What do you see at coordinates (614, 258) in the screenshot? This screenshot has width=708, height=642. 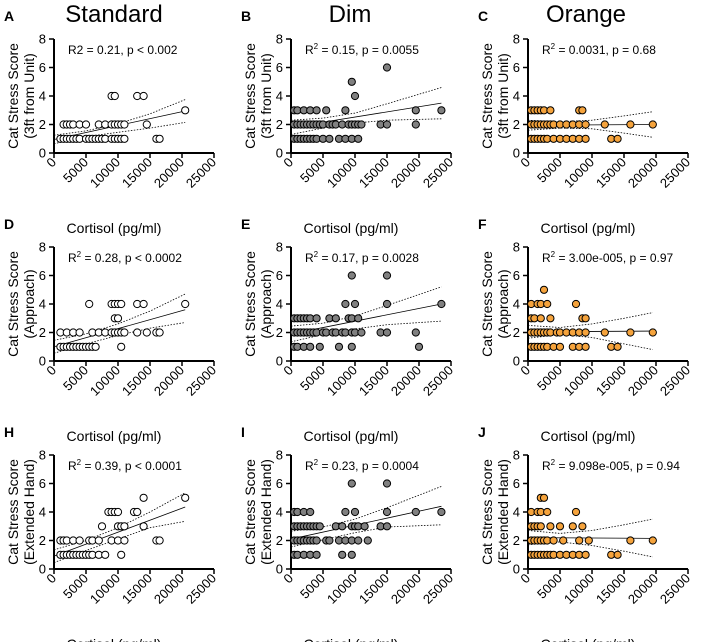 I see `stat-text-post: = 3.00e-005, p = 0.97` at bounding box center [614, 258].